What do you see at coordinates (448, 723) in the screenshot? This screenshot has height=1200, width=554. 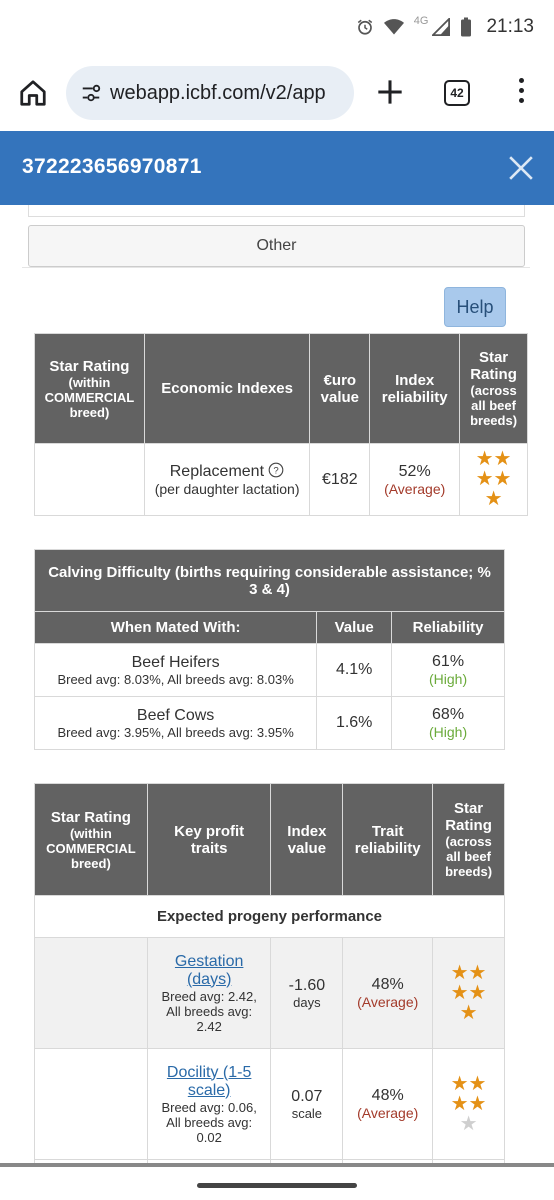 I see `reliability-cell: 68% (High)` at bounding box center [448, 723].